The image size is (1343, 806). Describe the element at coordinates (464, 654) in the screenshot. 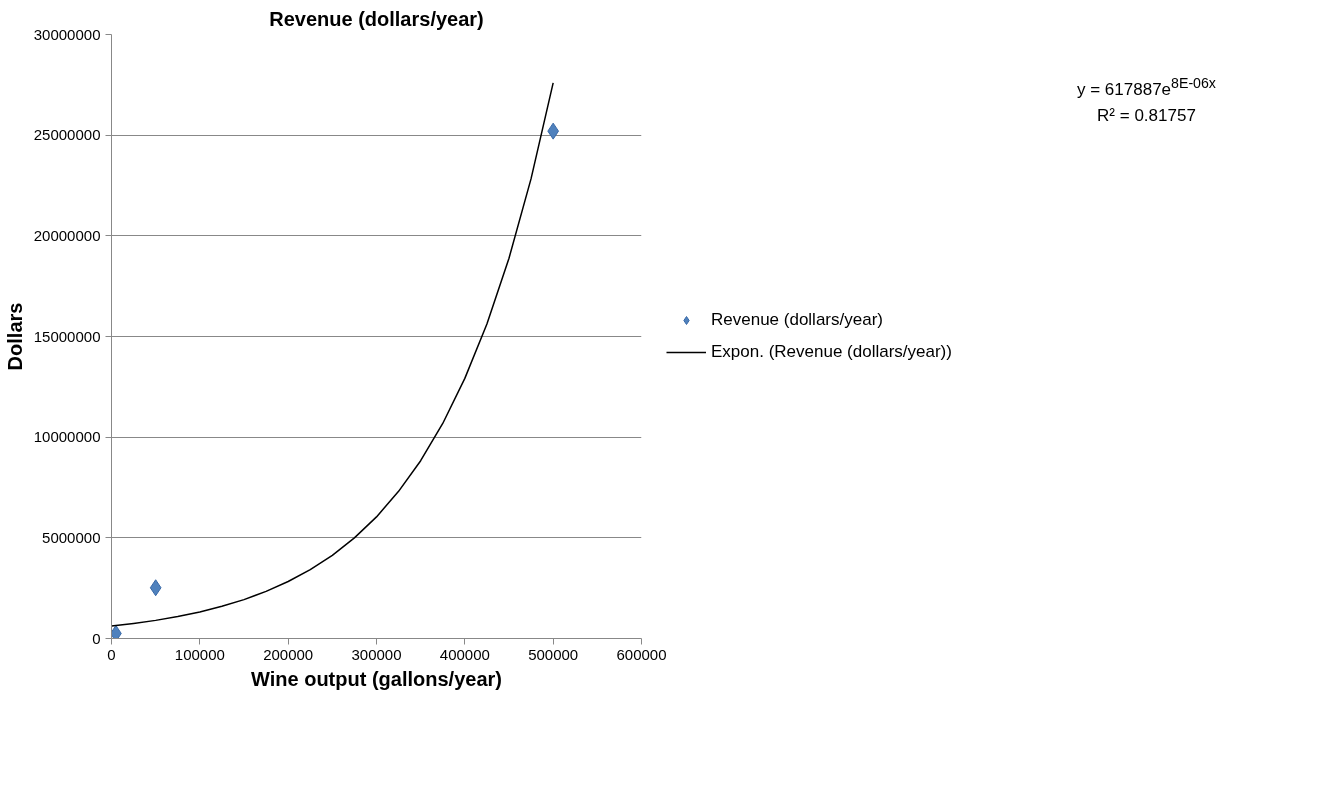

I see `x-tick-label: 400000` at that location.